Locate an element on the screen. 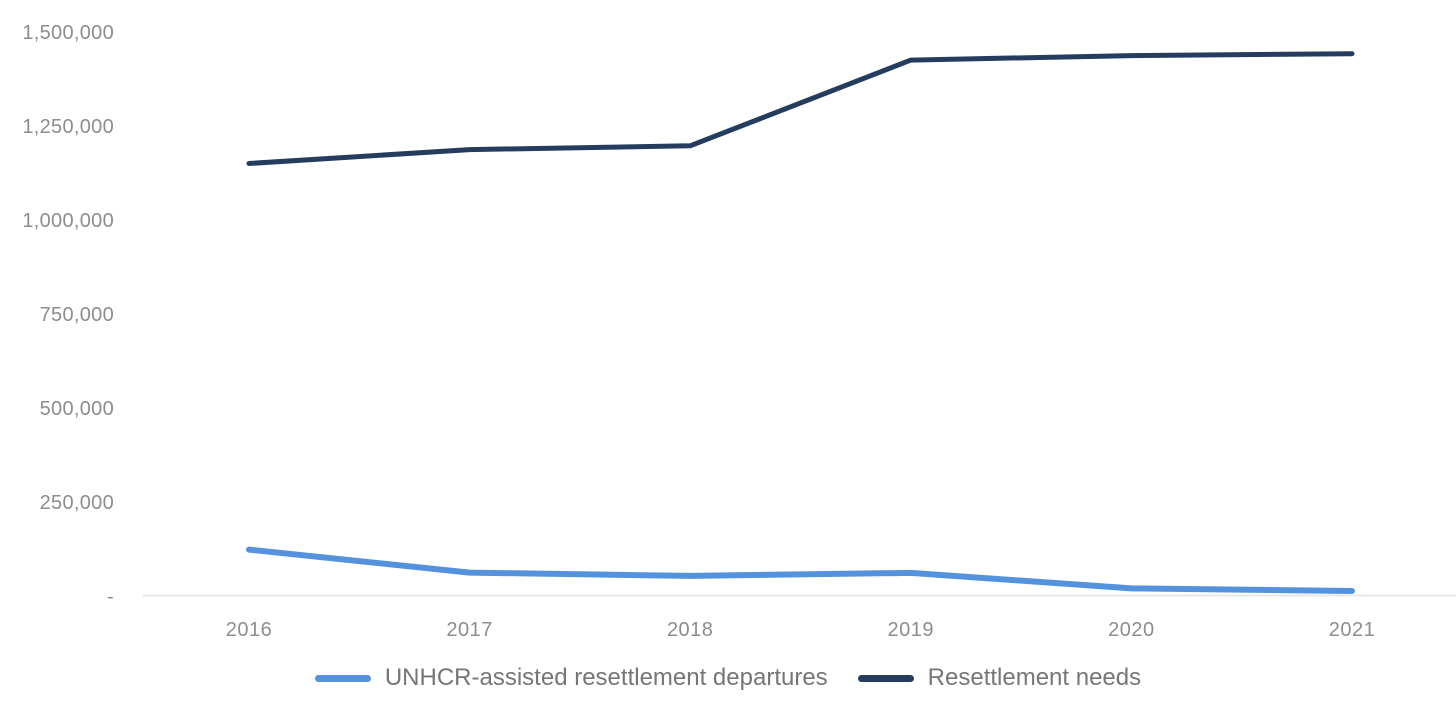 The image size is (1456, 703). y-tick-label-250000: 250,000 is located at coordinates (76, 503).